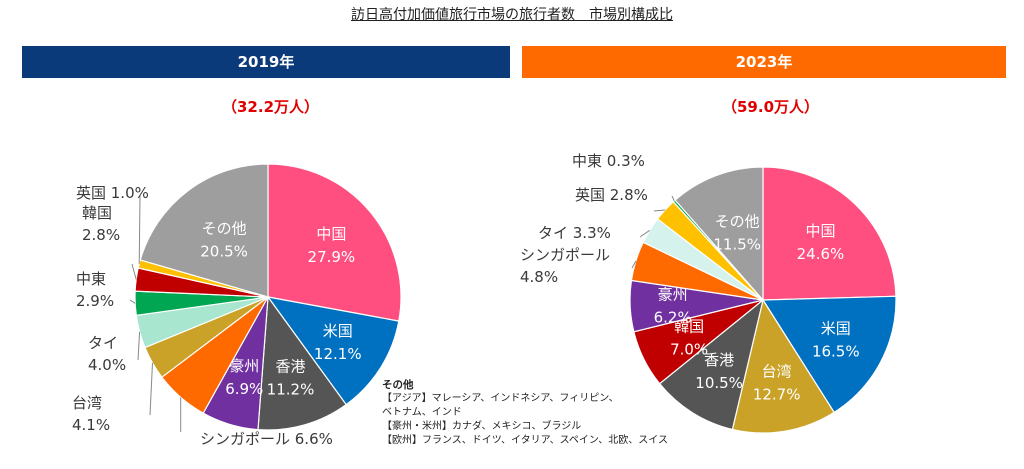 This screenshot has height=469, width=1024. What do you see at coordinates (512, 15) in the screenshot?
I see `page-title: 訪日高付加価値旅行市場の旅行者数 市場別構成比` at bounding box center [512, 15].